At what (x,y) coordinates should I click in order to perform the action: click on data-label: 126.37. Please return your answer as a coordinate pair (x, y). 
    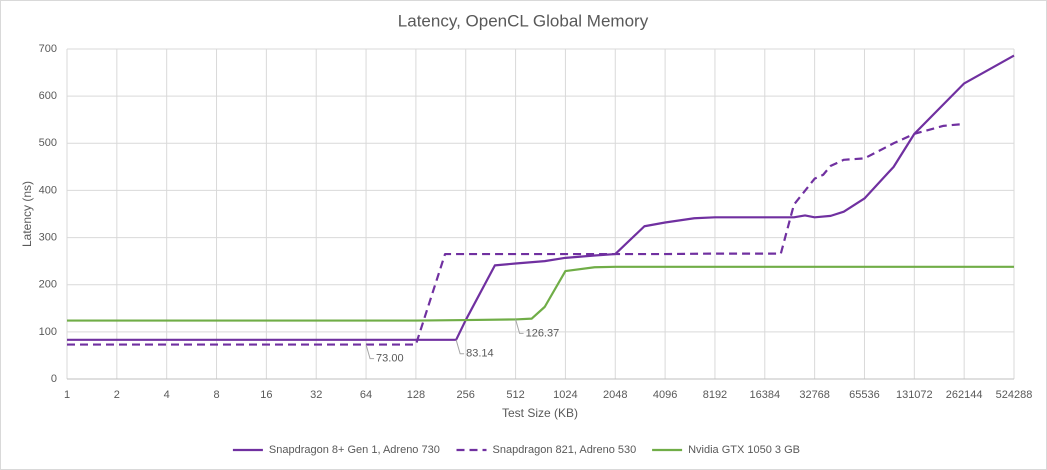
    Looking at the image, I should click on (543, 333).